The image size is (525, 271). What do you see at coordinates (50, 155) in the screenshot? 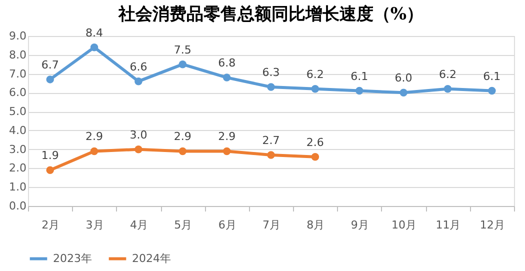
I see `data-label: 1.9` at bounding box center [50, 155].